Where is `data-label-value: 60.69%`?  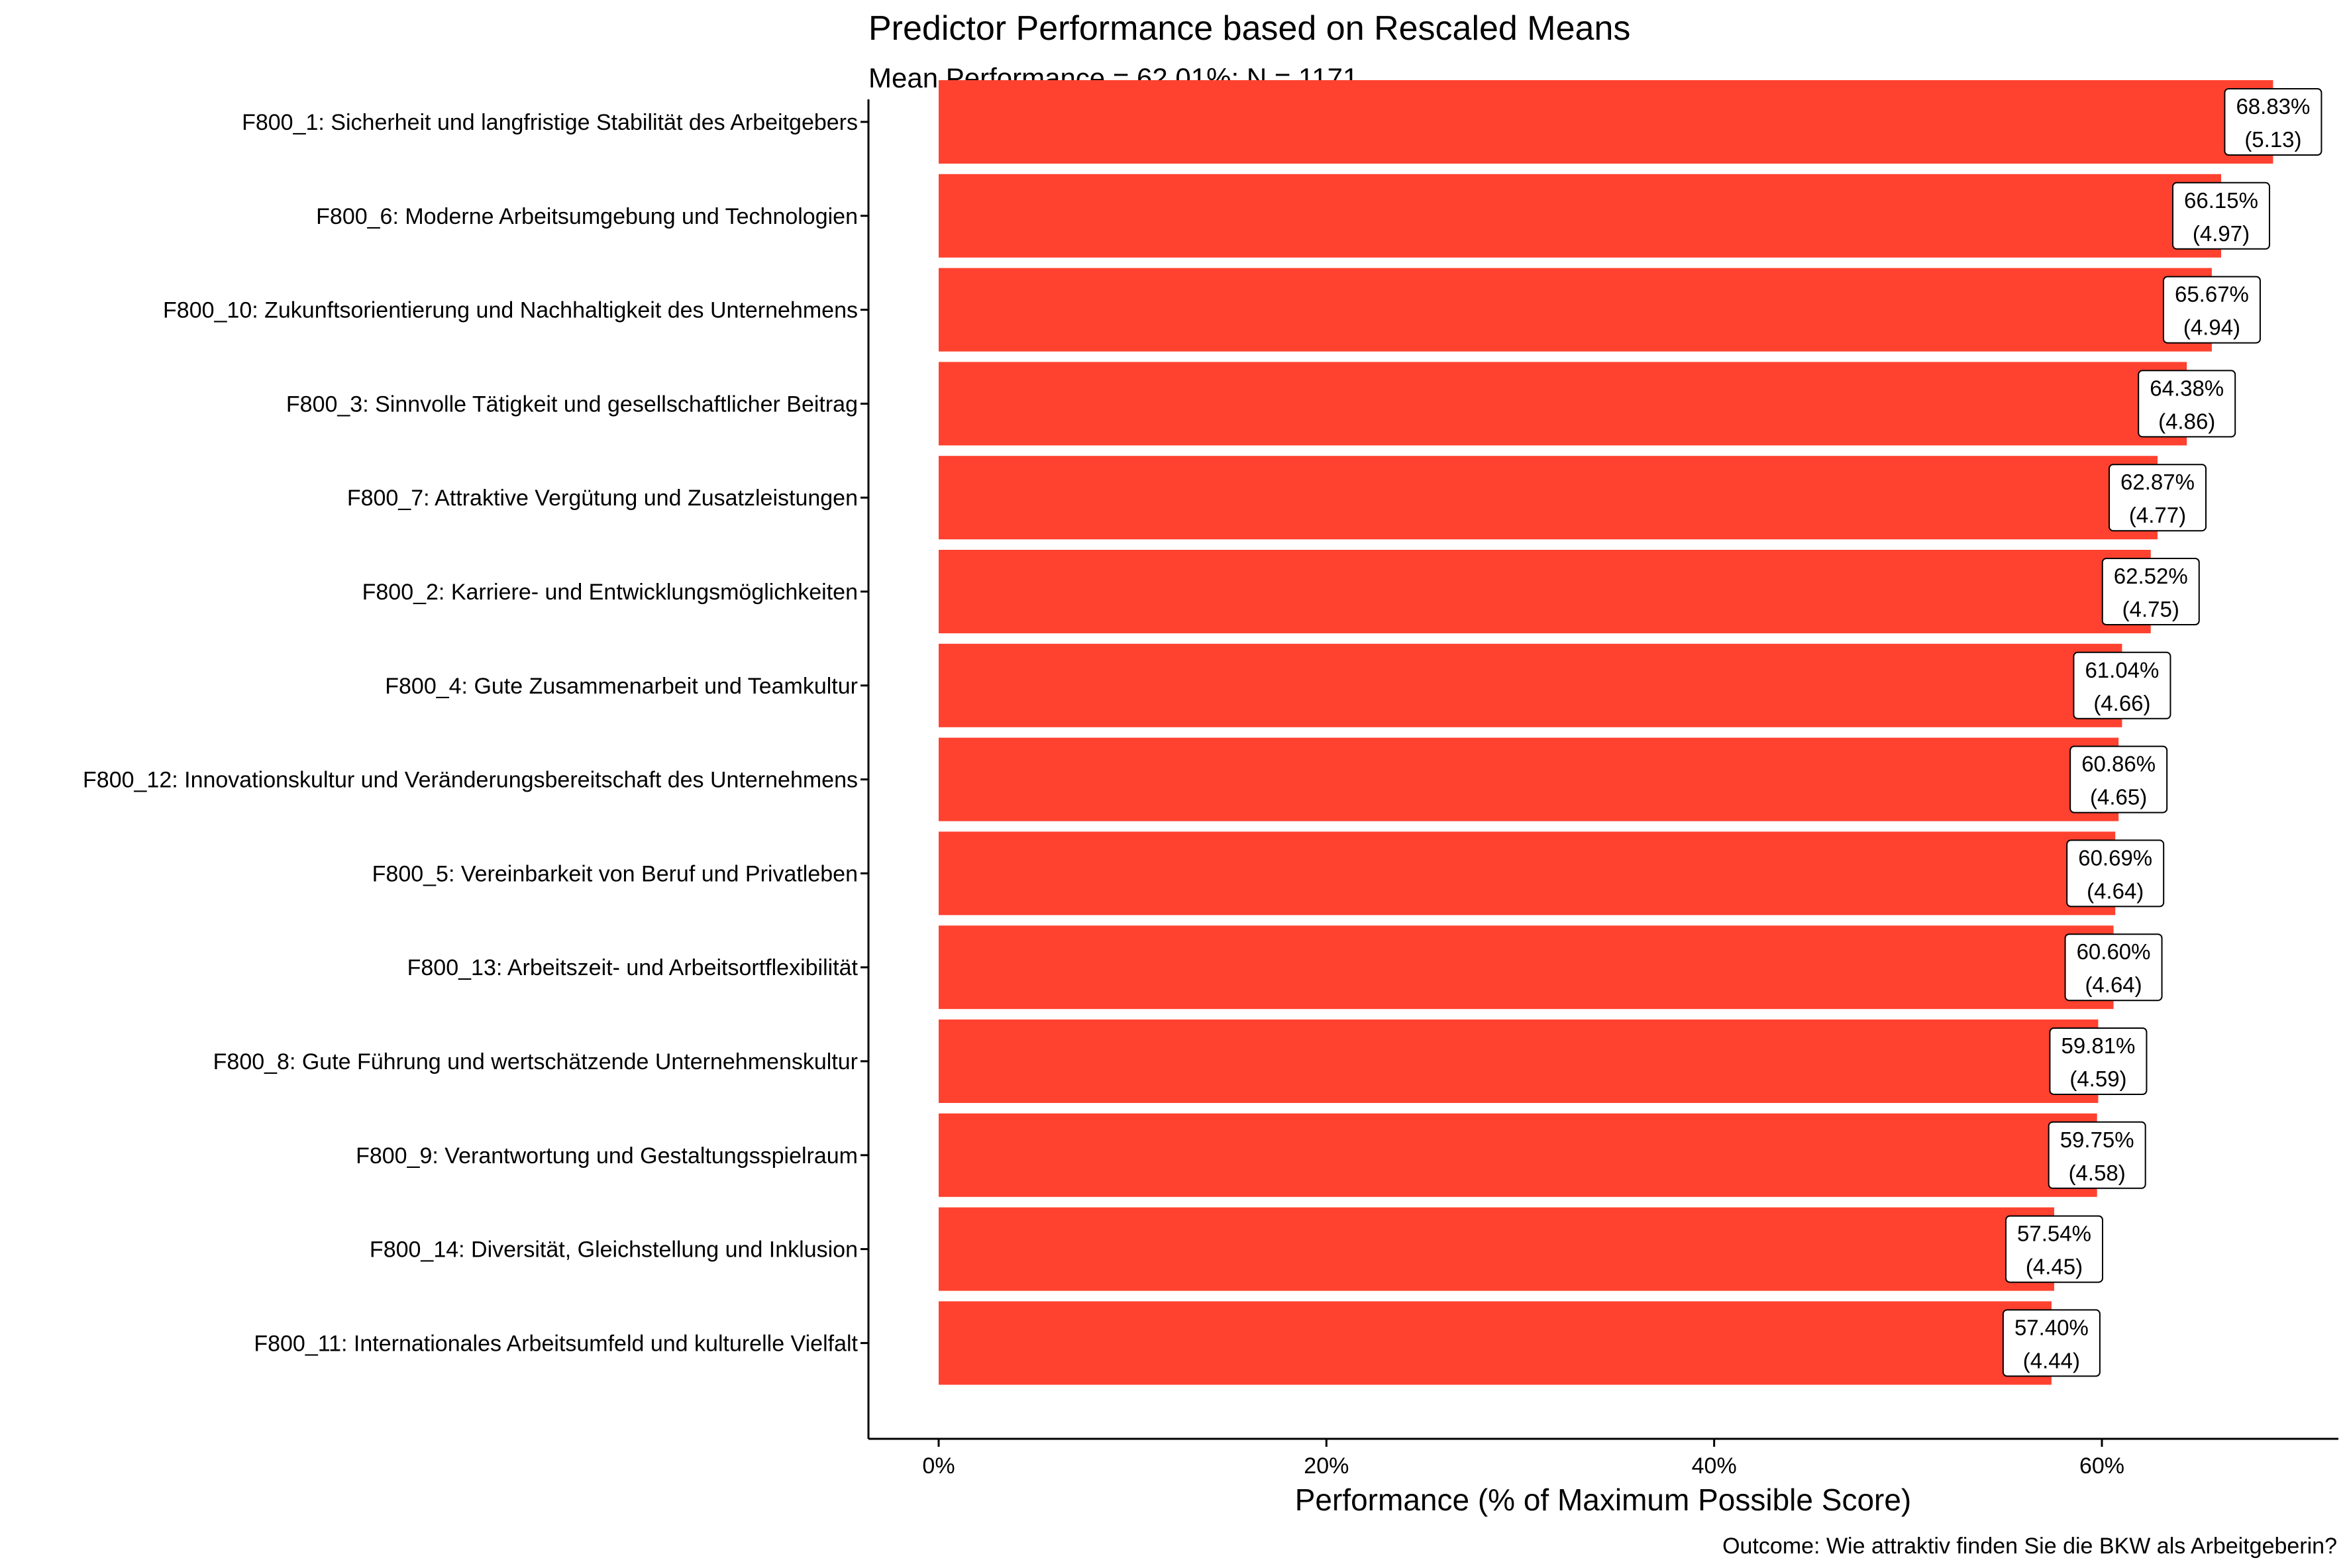
data-label-value: 60.69% is located at coordinates (2115, 857).